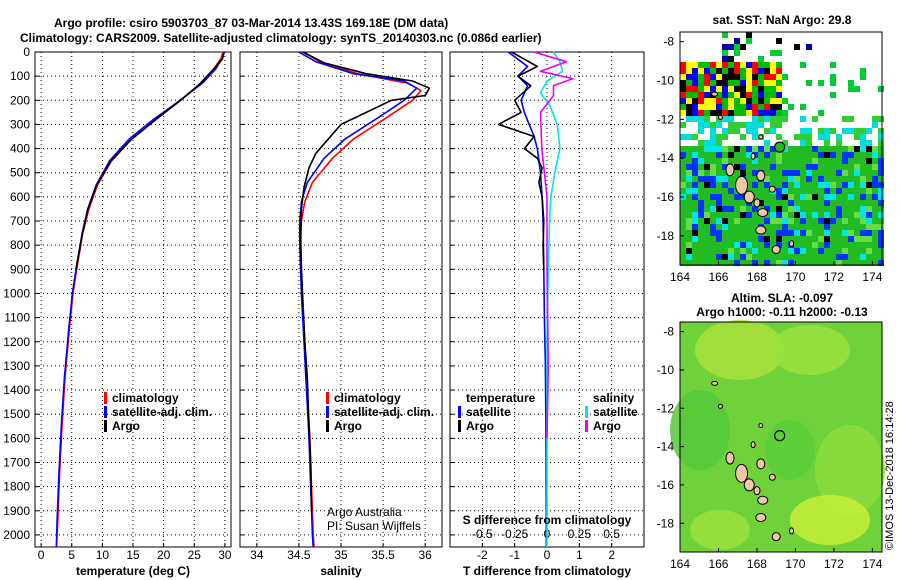 This screenshot has height=580, width=900. What do you see at coordinates (780, 147) in the screenshot?
I see `argo-location-marker` at bounding box center [780, 147].